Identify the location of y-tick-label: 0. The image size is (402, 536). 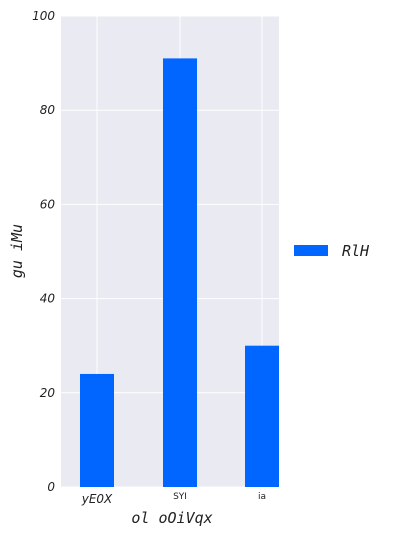
(51, 487).